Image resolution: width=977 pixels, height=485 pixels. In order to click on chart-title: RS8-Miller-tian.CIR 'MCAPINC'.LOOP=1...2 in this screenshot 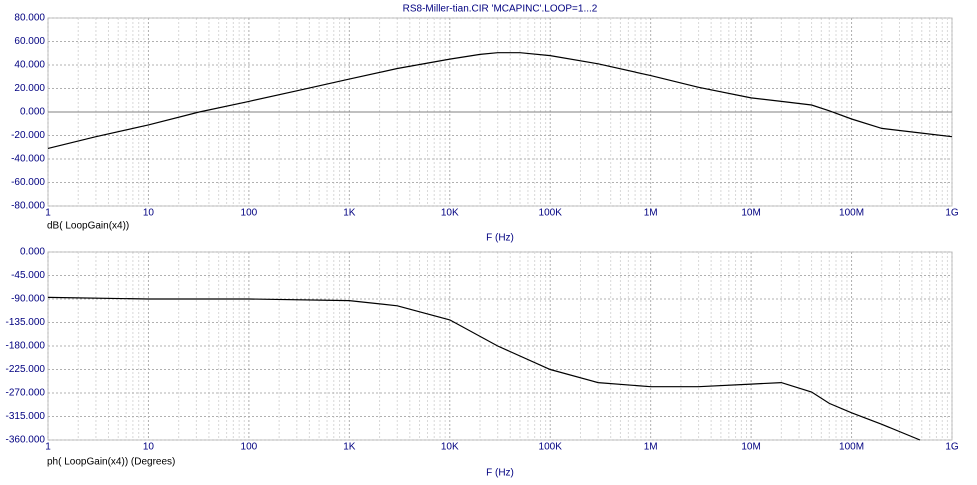, I will do `click(500, 9)`.